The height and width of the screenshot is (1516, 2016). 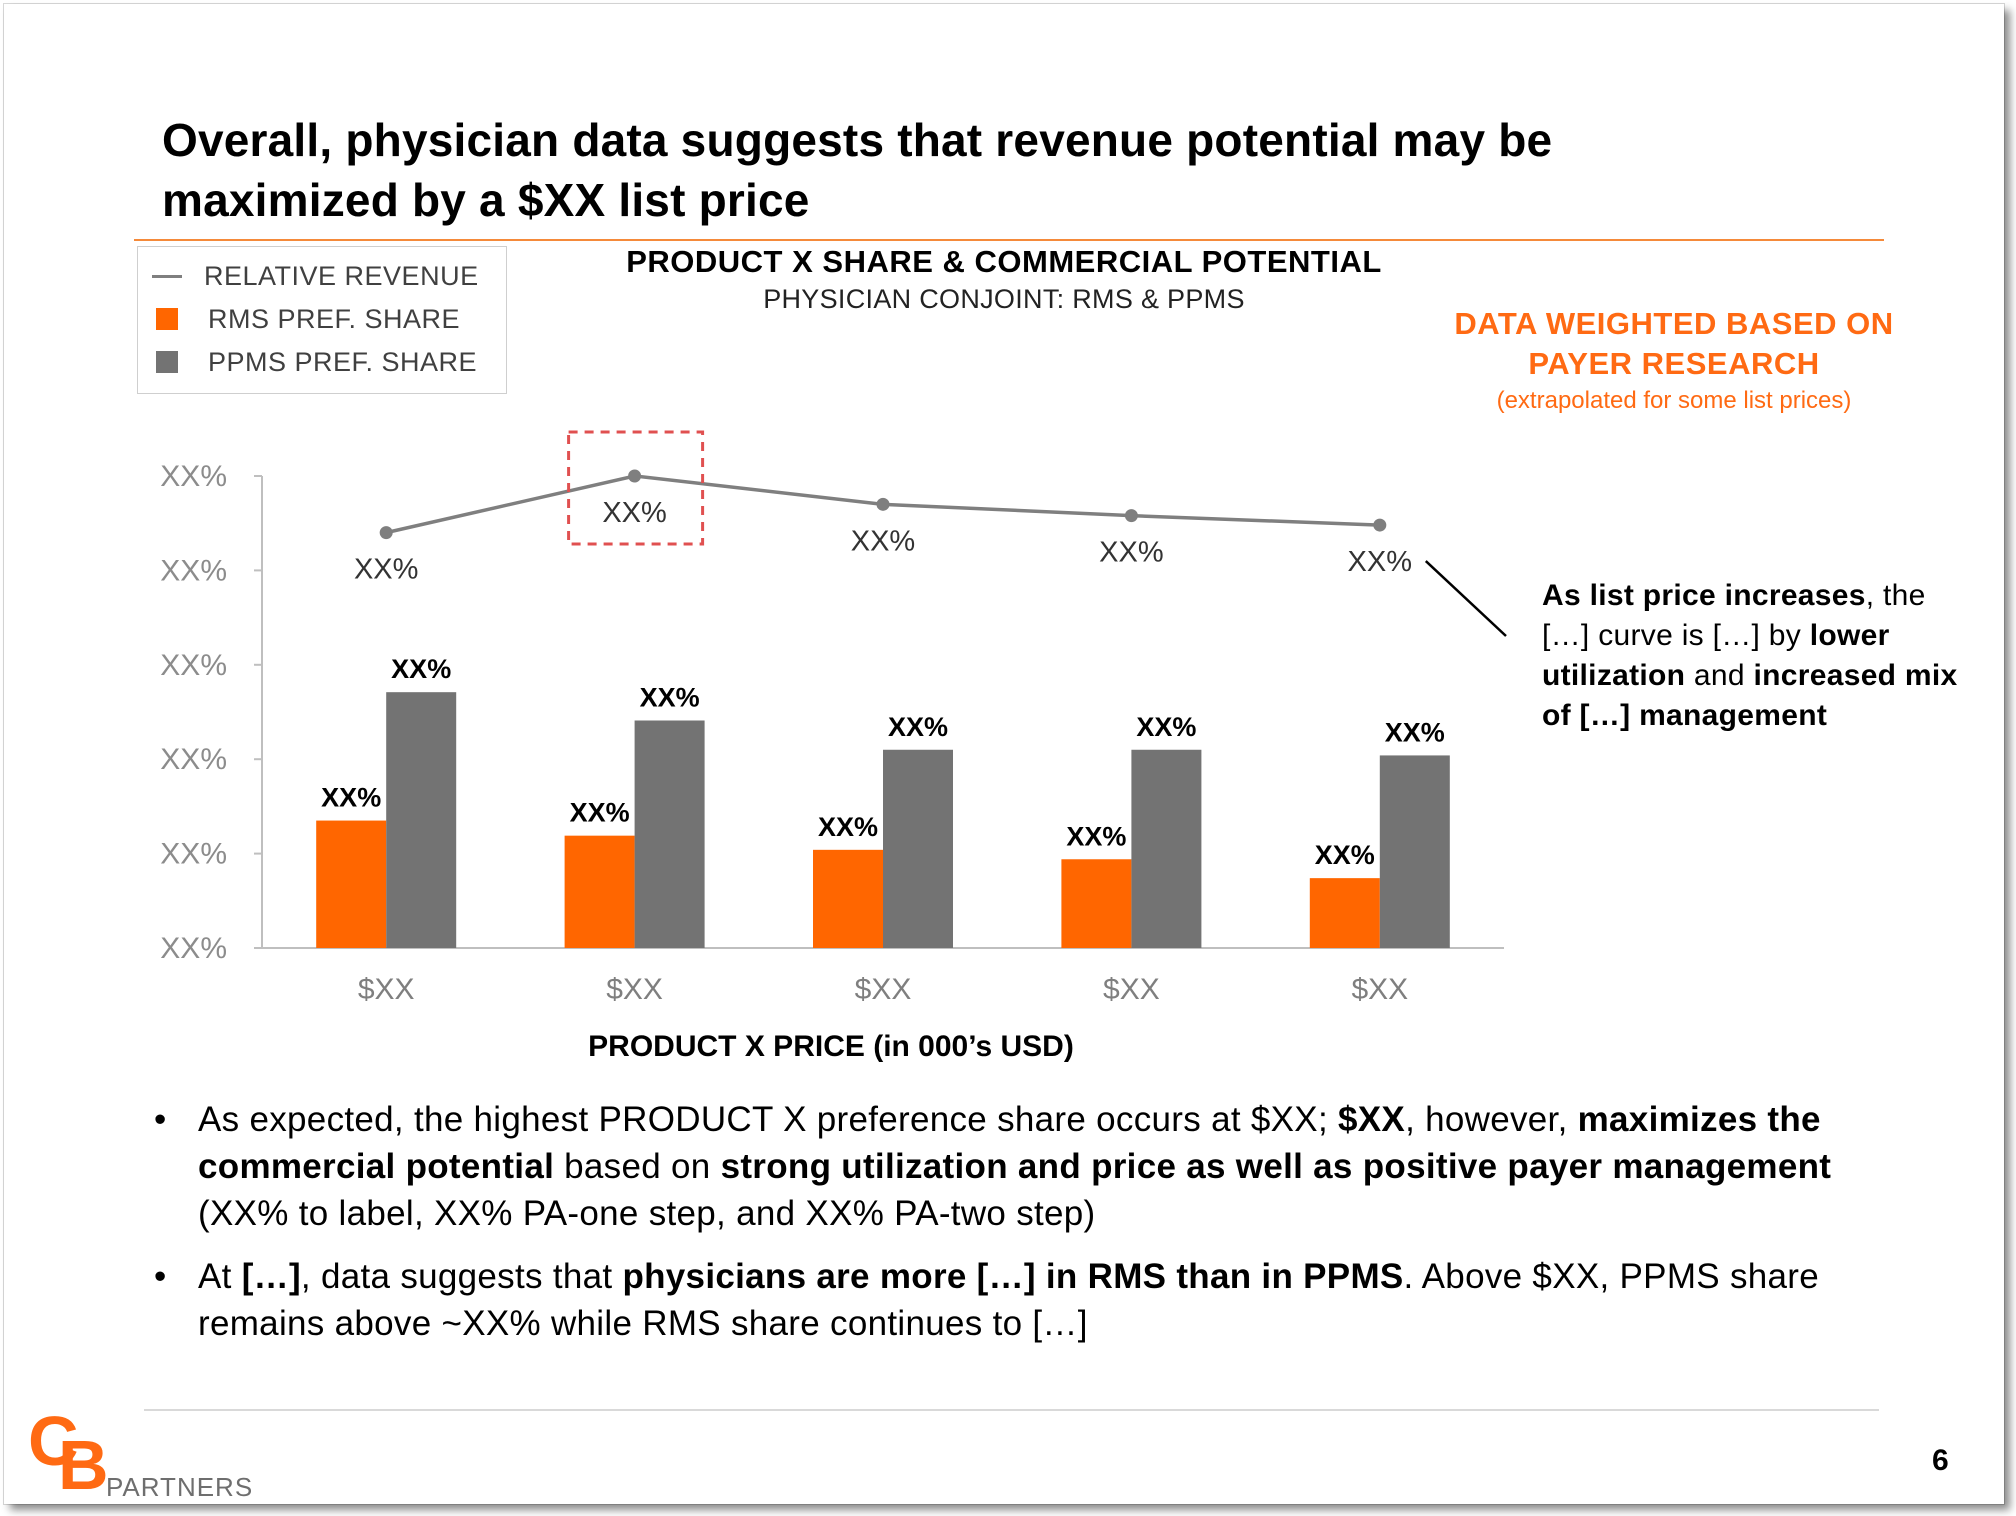 I want to click on legend-swatch-ppms, so click(x=167, y=362).